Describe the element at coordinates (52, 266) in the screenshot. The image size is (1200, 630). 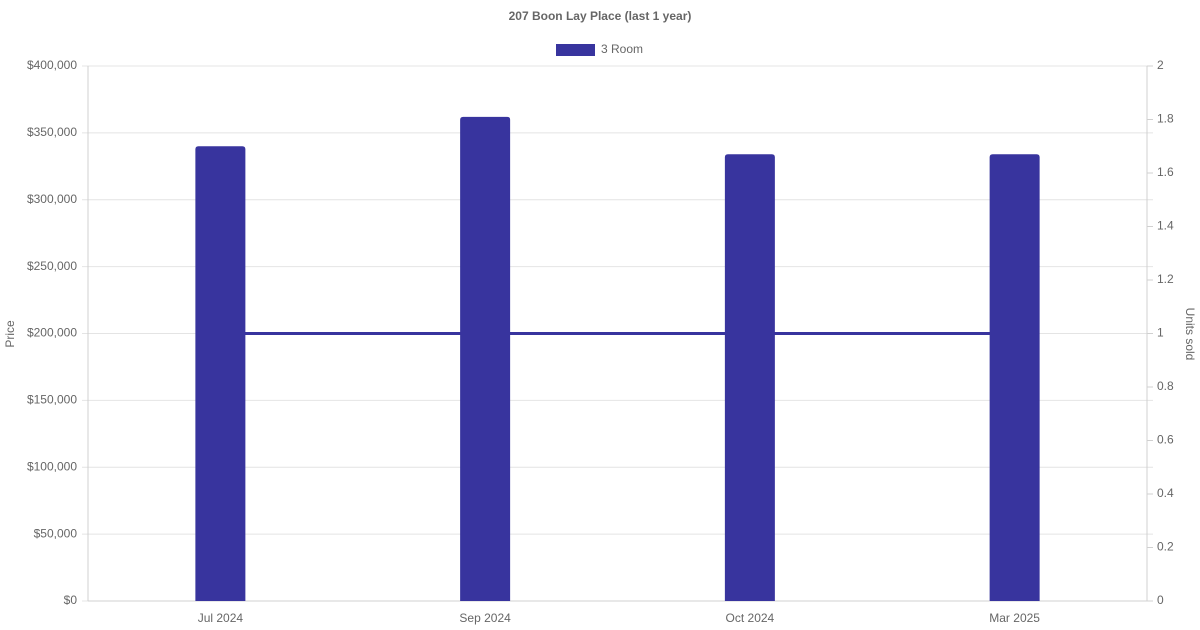
I see `y-tick-label: $250,000` at that location.